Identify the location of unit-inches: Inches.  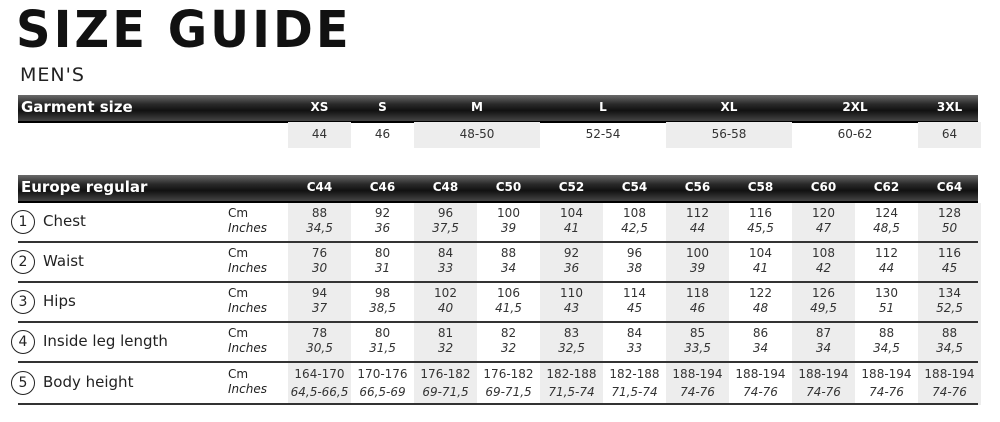
(247, 348).